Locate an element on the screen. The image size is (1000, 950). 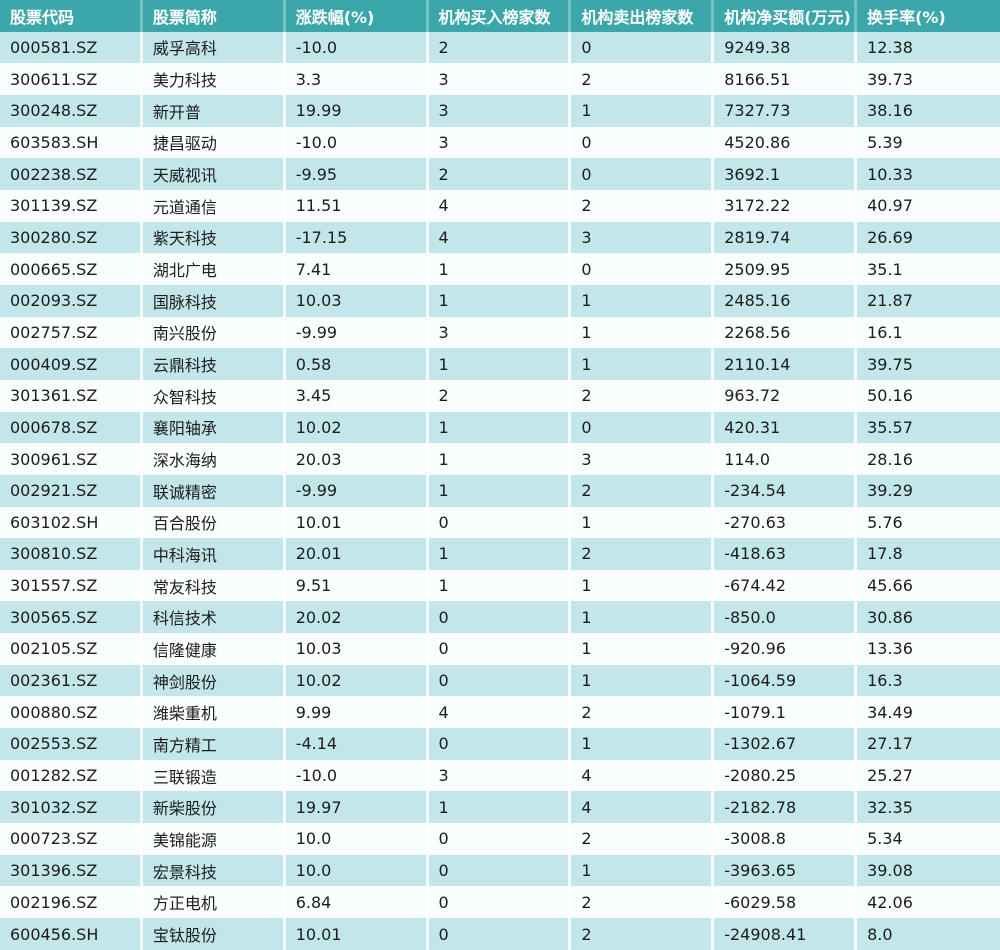
cell-stock-name: 常友科技 is located at coordinates (214, 585).